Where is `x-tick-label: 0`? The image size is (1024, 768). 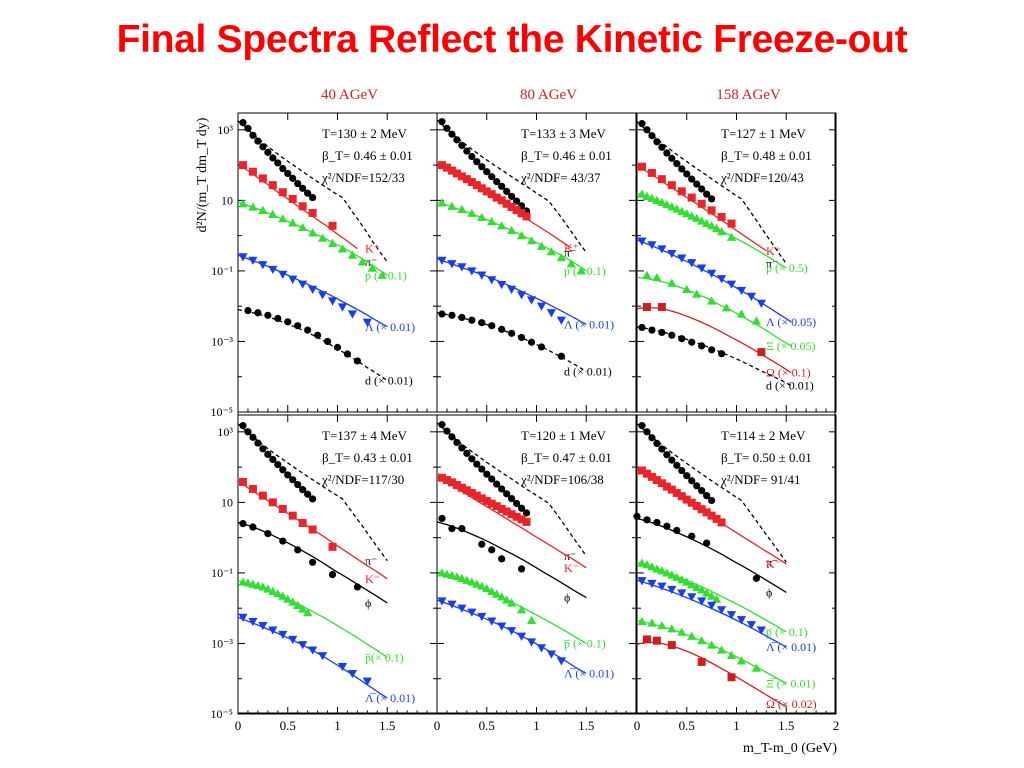 x-tick-label: 0 is located at coordinates (238, 725).